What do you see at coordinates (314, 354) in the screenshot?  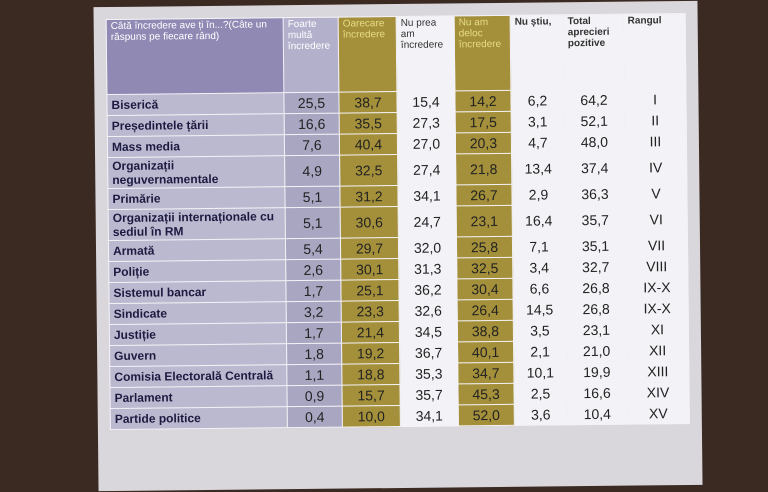 I see `cell: 1,8` at bounding box center [314, 354].